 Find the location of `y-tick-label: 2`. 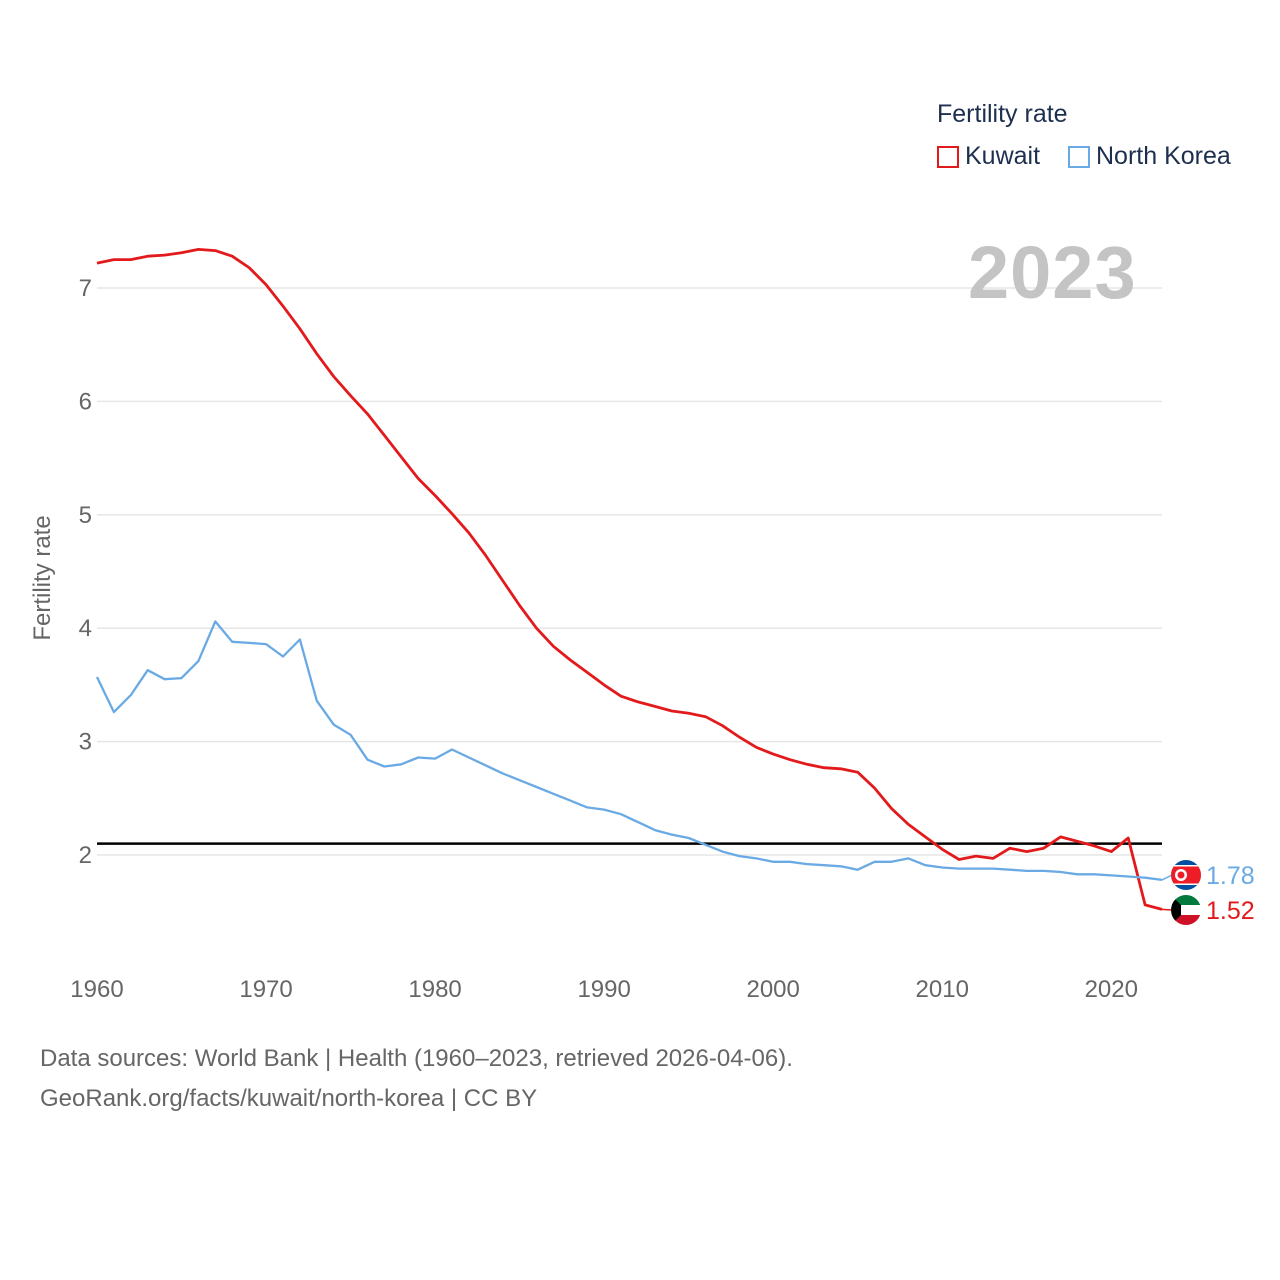

y-tick-label: 2 is located at coordinates (85, 855).